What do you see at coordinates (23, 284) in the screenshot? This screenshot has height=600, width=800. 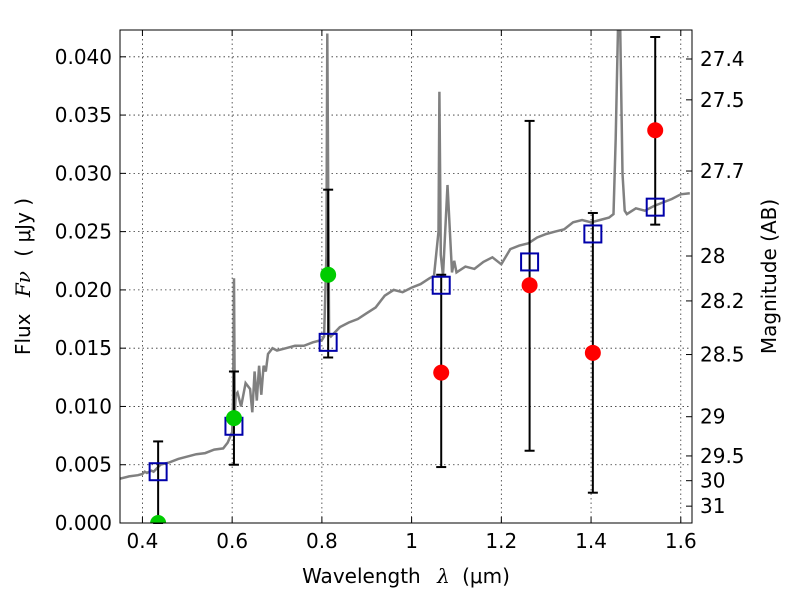 I see `y-axis-label-symbol: Fν` at bounding box center [23, 284].